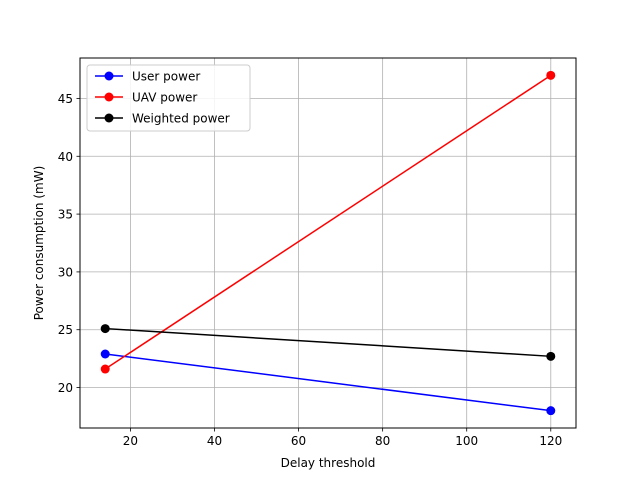 The width and height of the screenshot is (640, 480). Describe the element at coordinates (39, 243) in the screenshot. I see `y-axis-label: Power consumption (mW)` at that location.